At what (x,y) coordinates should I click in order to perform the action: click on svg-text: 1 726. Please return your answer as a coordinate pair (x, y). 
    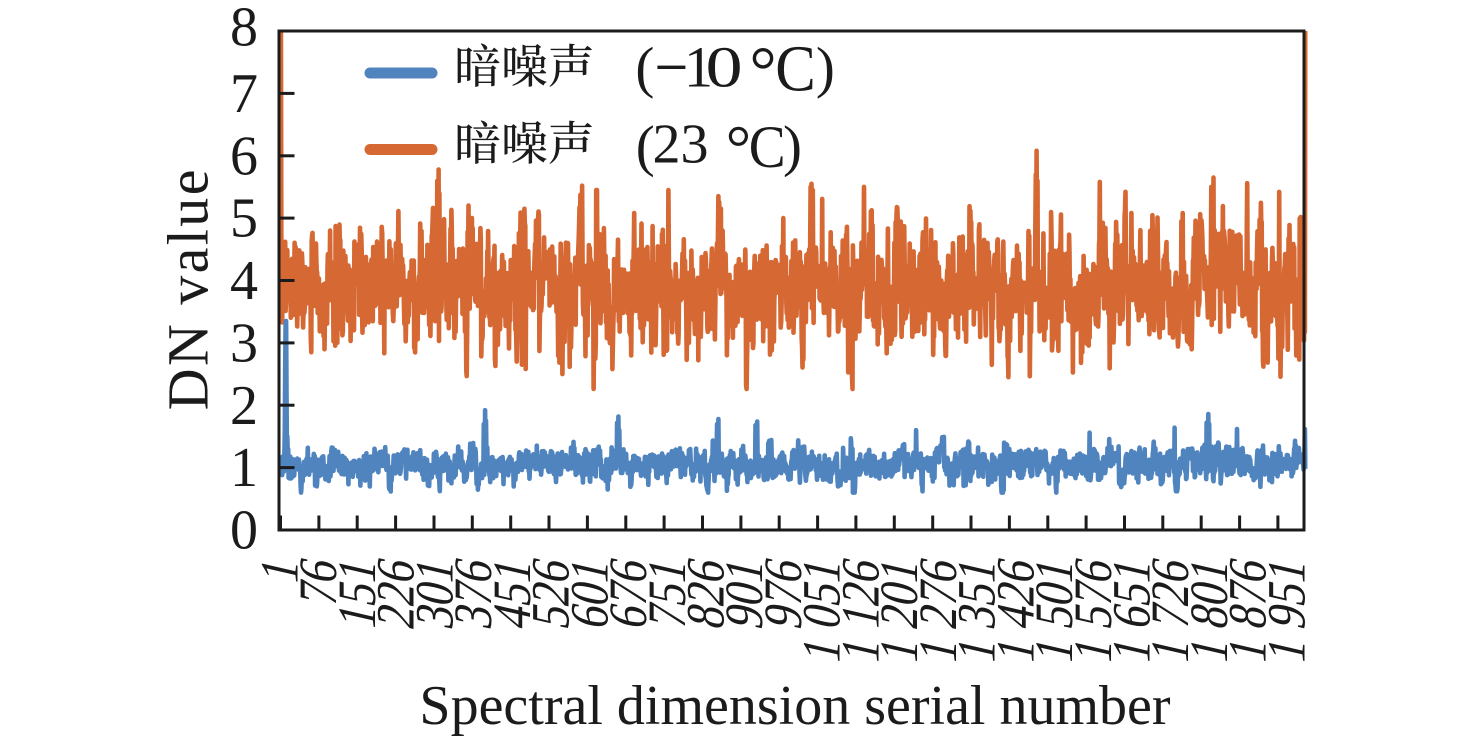
    Looking at the image, I should click on (1170, 610).